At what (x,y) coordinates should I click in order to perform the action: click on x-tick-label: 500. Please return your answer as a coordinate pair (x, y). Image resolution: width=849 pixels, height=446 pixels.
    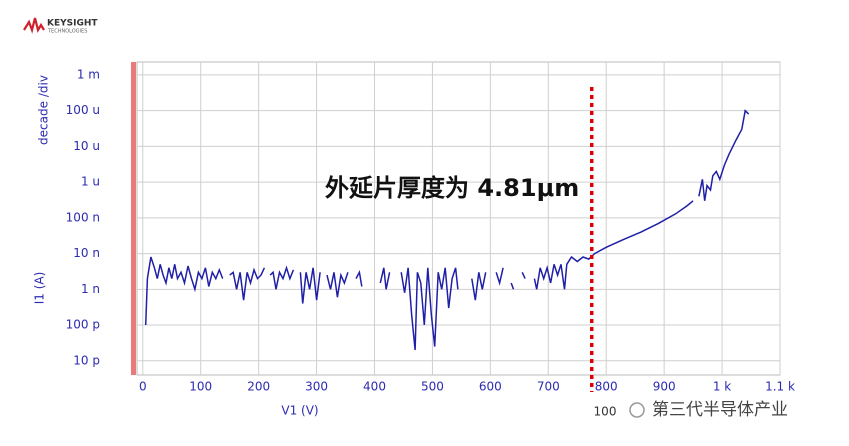
    Looking at the image, I should click on (432, 387).